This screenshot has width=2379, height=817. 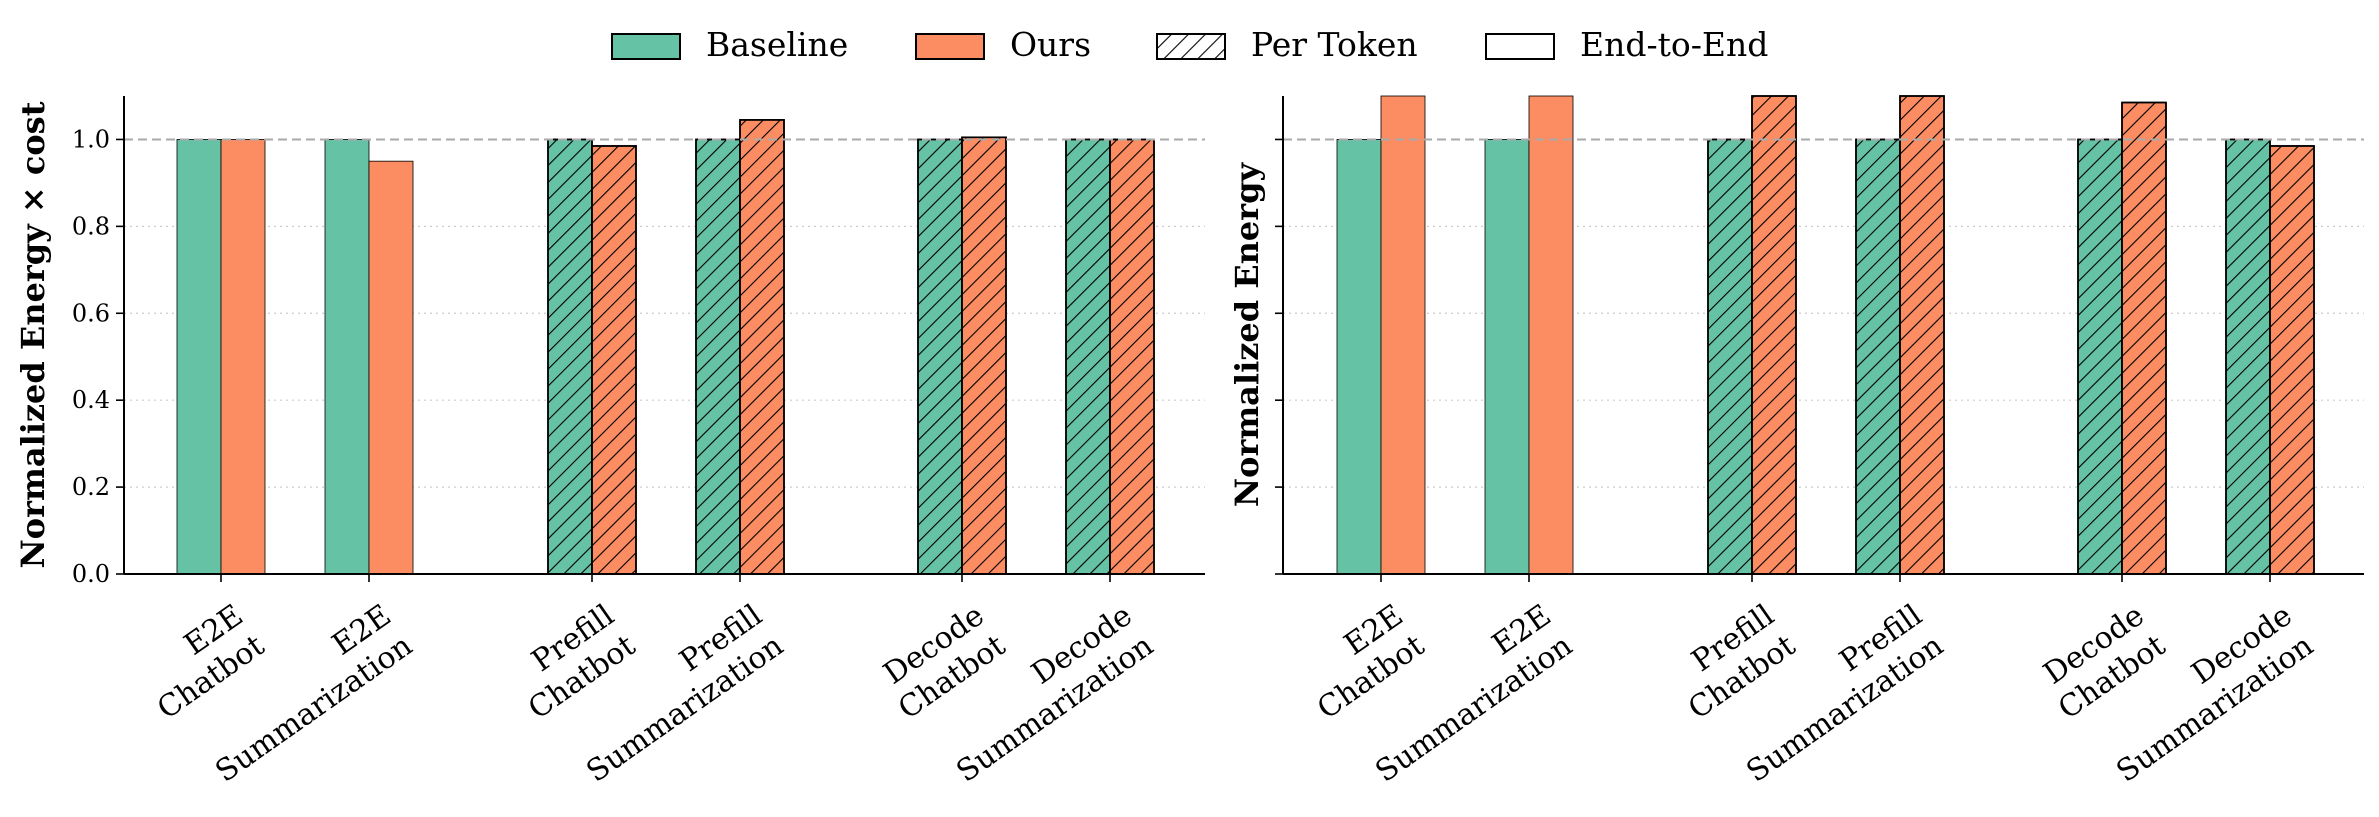 I want to click on legend-item-end-to-end: End-to-End, so click(x=1626, y=44).